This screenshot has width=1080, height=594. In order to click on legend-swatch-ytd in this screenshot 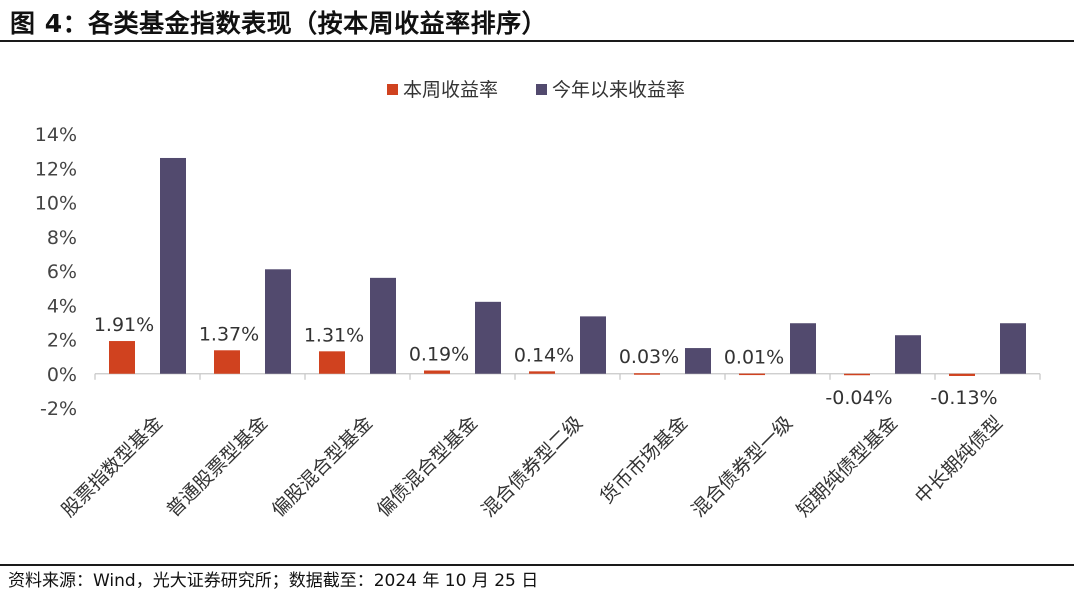, I will do `click(541, 89)`.